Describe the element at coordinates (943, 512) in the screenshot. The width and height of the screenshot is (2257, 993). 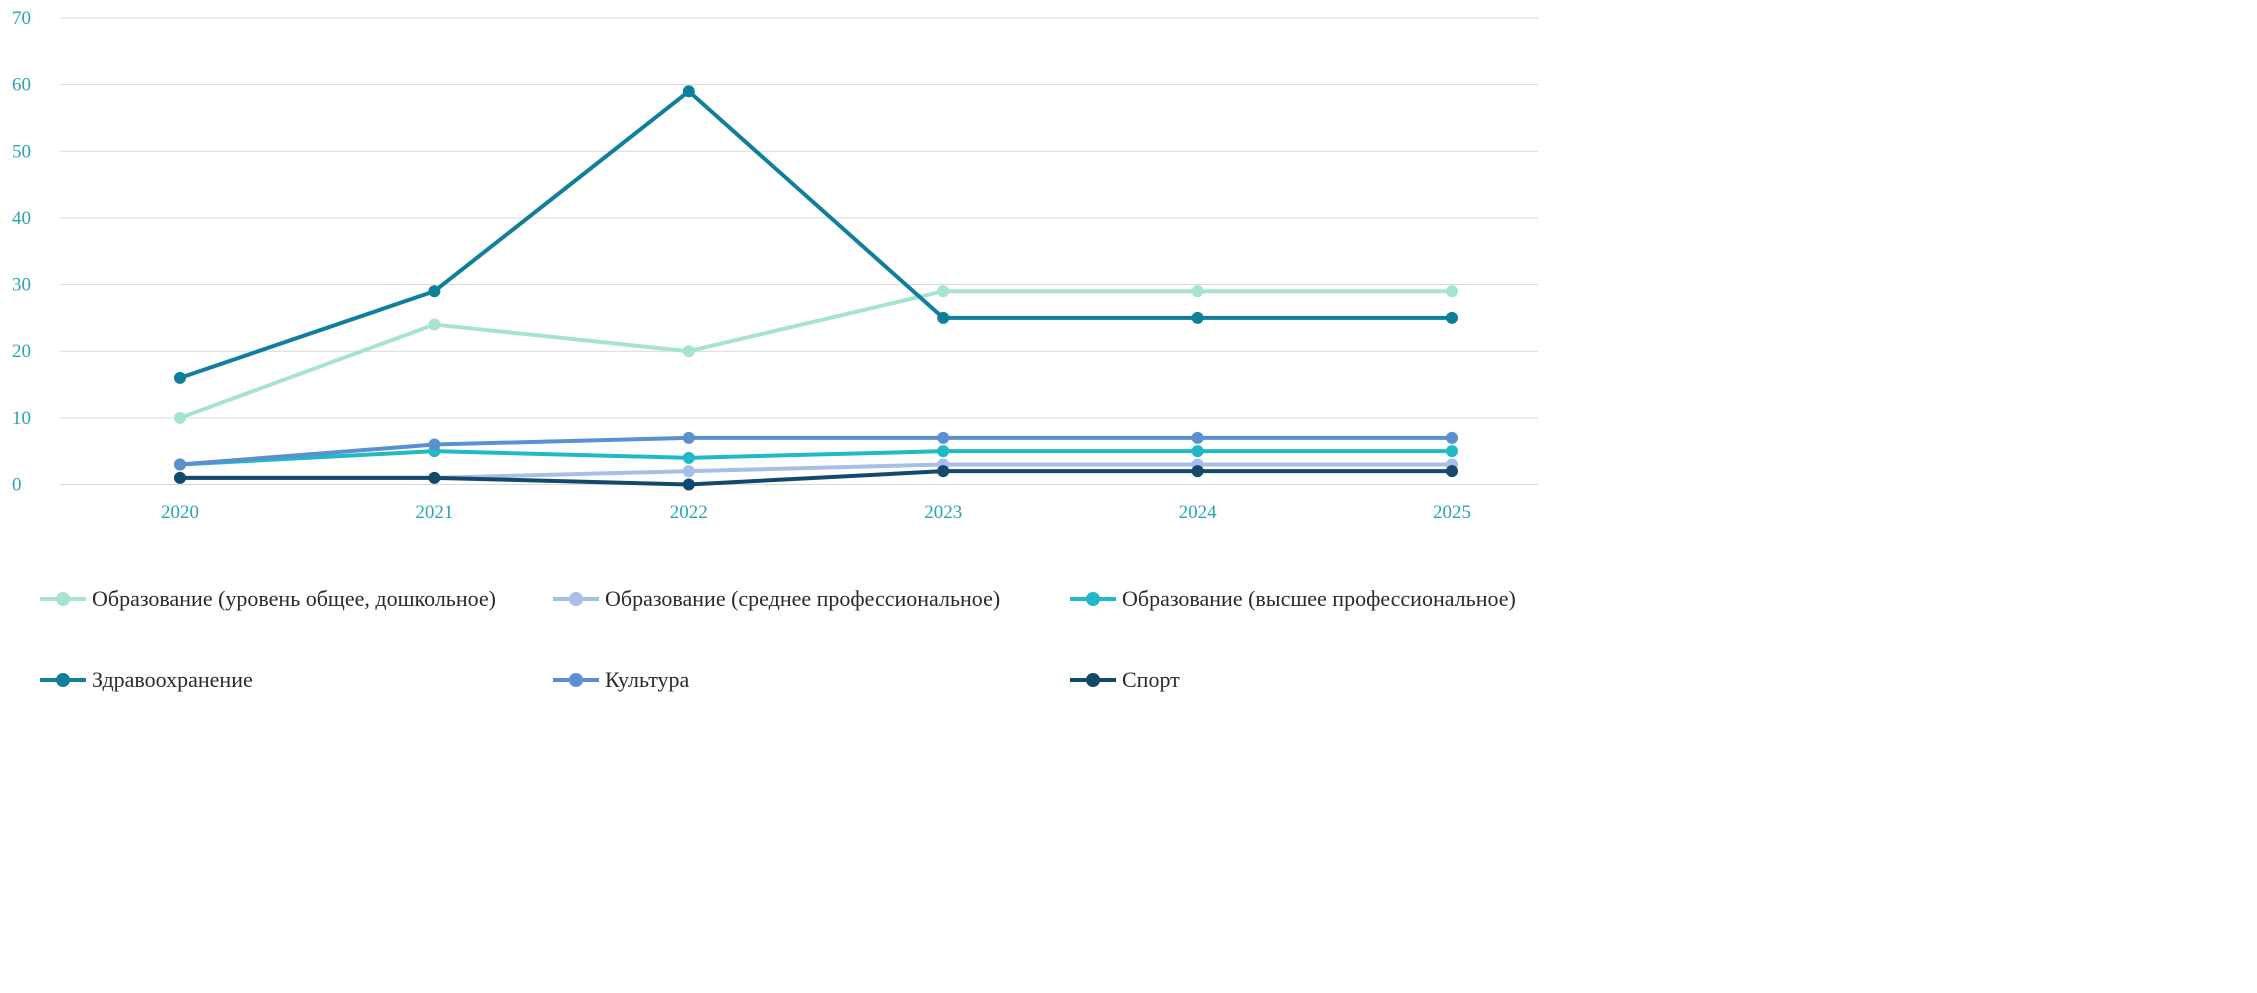
I see `x-tick-label: 2023` at that location.